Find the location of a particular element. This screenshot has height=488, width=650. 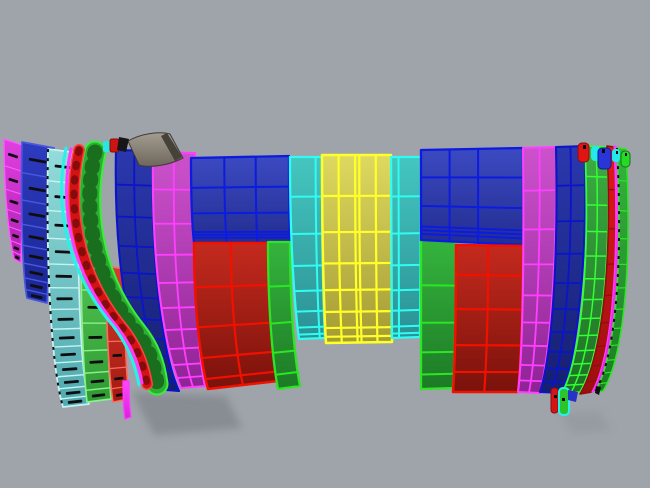

strip-green-outline-right is located at coordinates (611, 270).